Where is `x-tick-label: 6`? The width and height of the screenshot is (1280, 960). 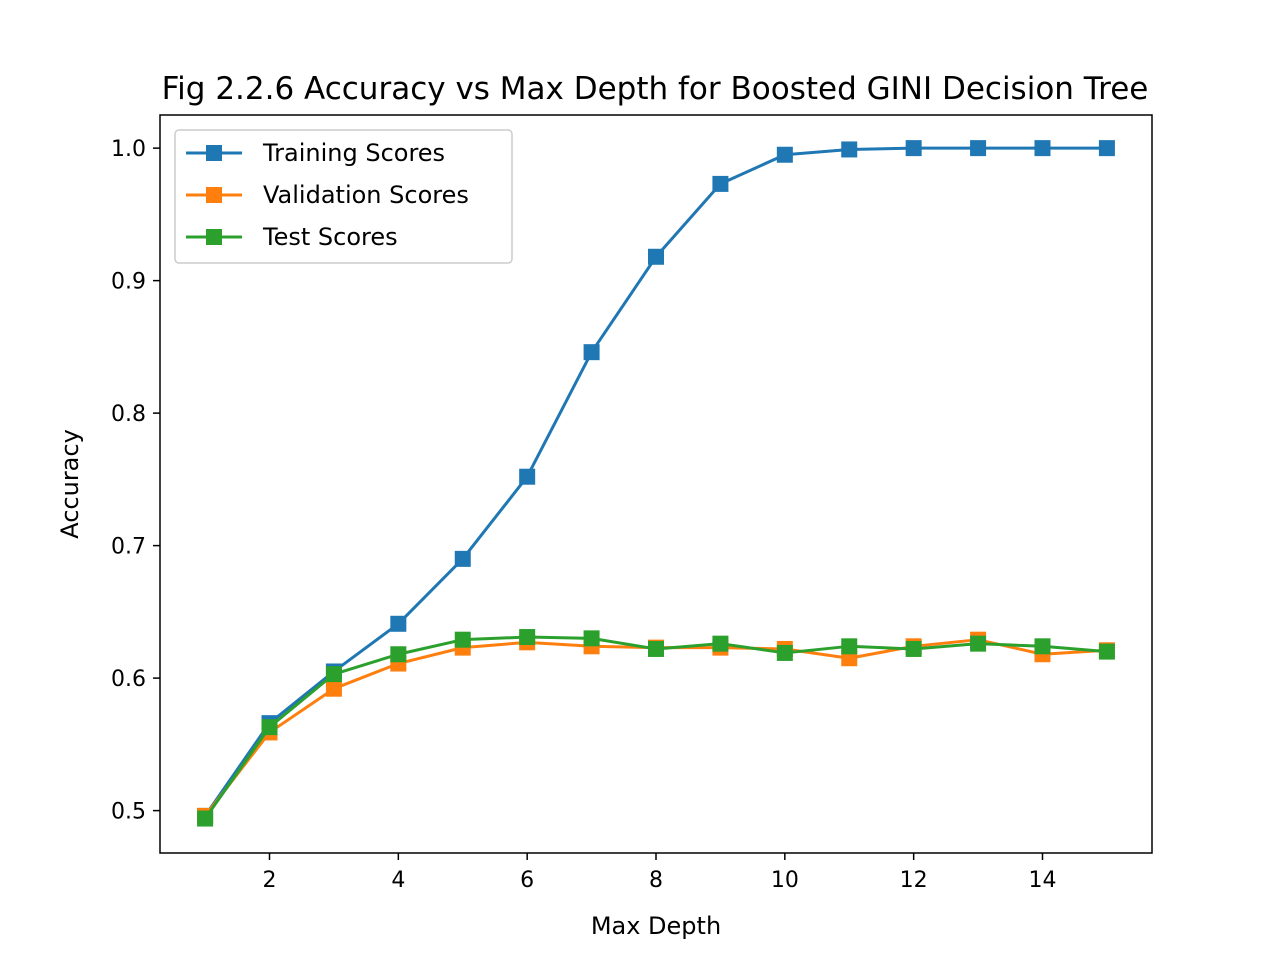
x-tick-label: 6 is located at coordinates (527, 880).